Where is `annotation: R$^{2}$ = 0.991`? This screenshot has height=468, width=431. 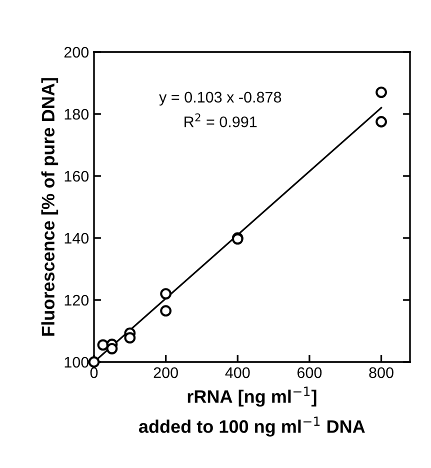 annotation: R$^{2}$ = 0.991 is located at coordinates (220, 120).